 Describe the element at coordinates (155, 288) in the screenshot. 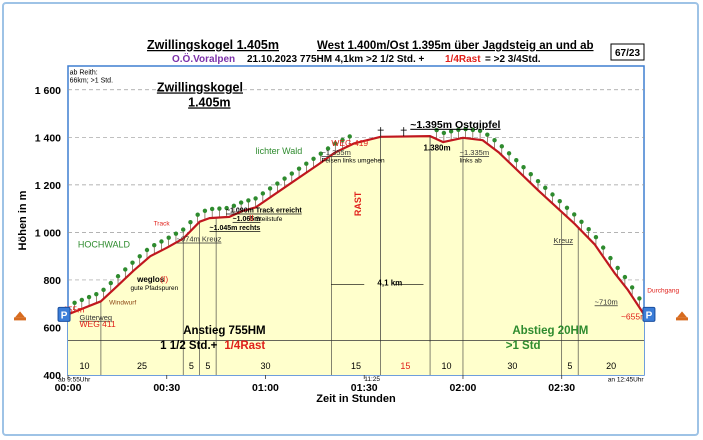

I see `annotation-label: gute Pfadspuren` at that location.